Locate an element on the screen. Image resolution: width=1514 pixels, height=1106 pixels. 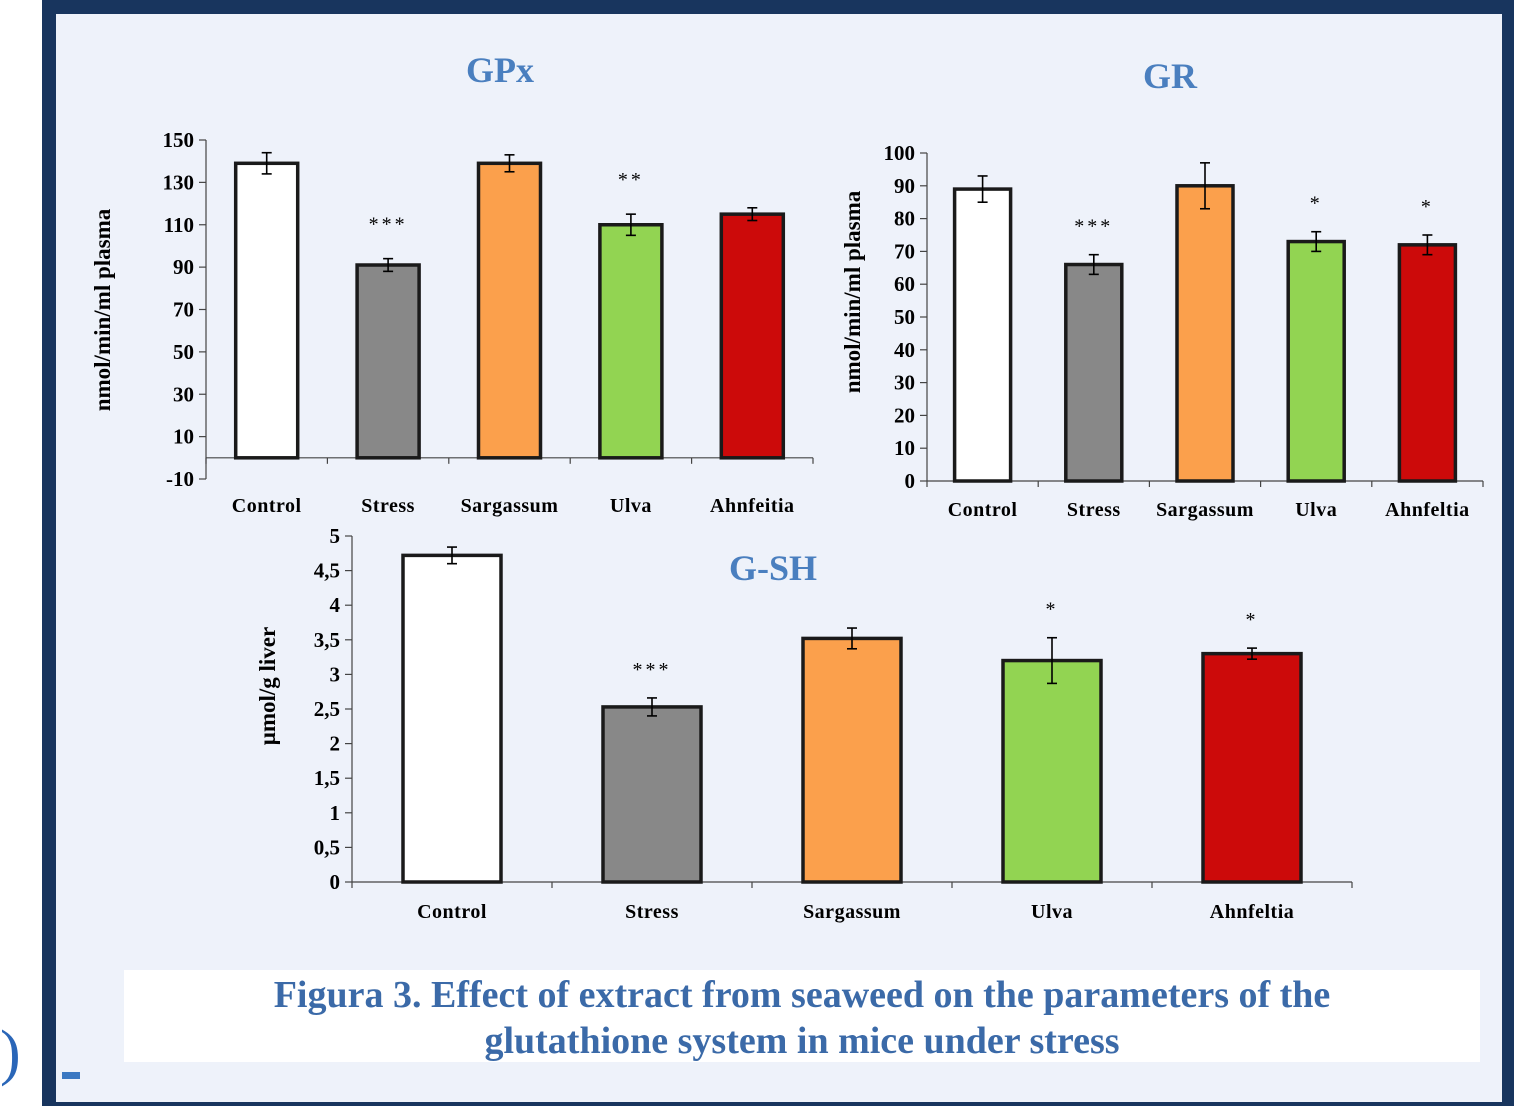
y-tick-label: 4,5 is located at coordinates (327, 571).